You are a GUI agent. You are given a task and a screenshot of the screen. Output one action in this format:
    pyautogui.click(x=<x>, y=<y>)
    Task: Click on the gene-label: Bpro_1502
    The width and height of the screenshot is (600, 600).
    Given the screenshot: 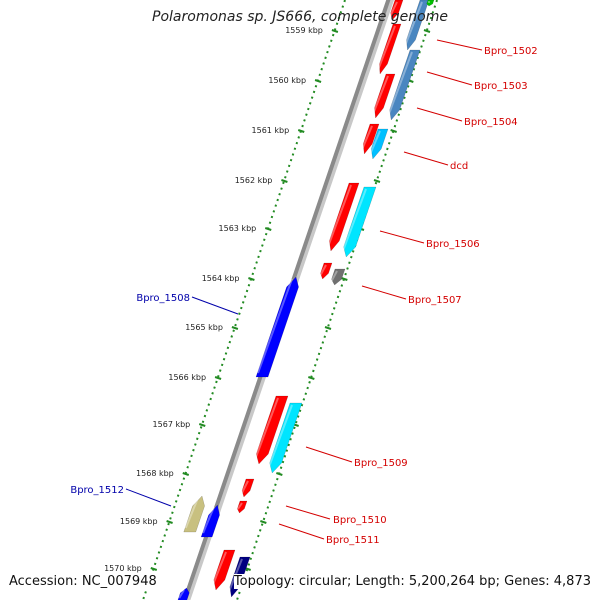 What is the action you would take?
    pyautogui.click(x=511, y=51)
    